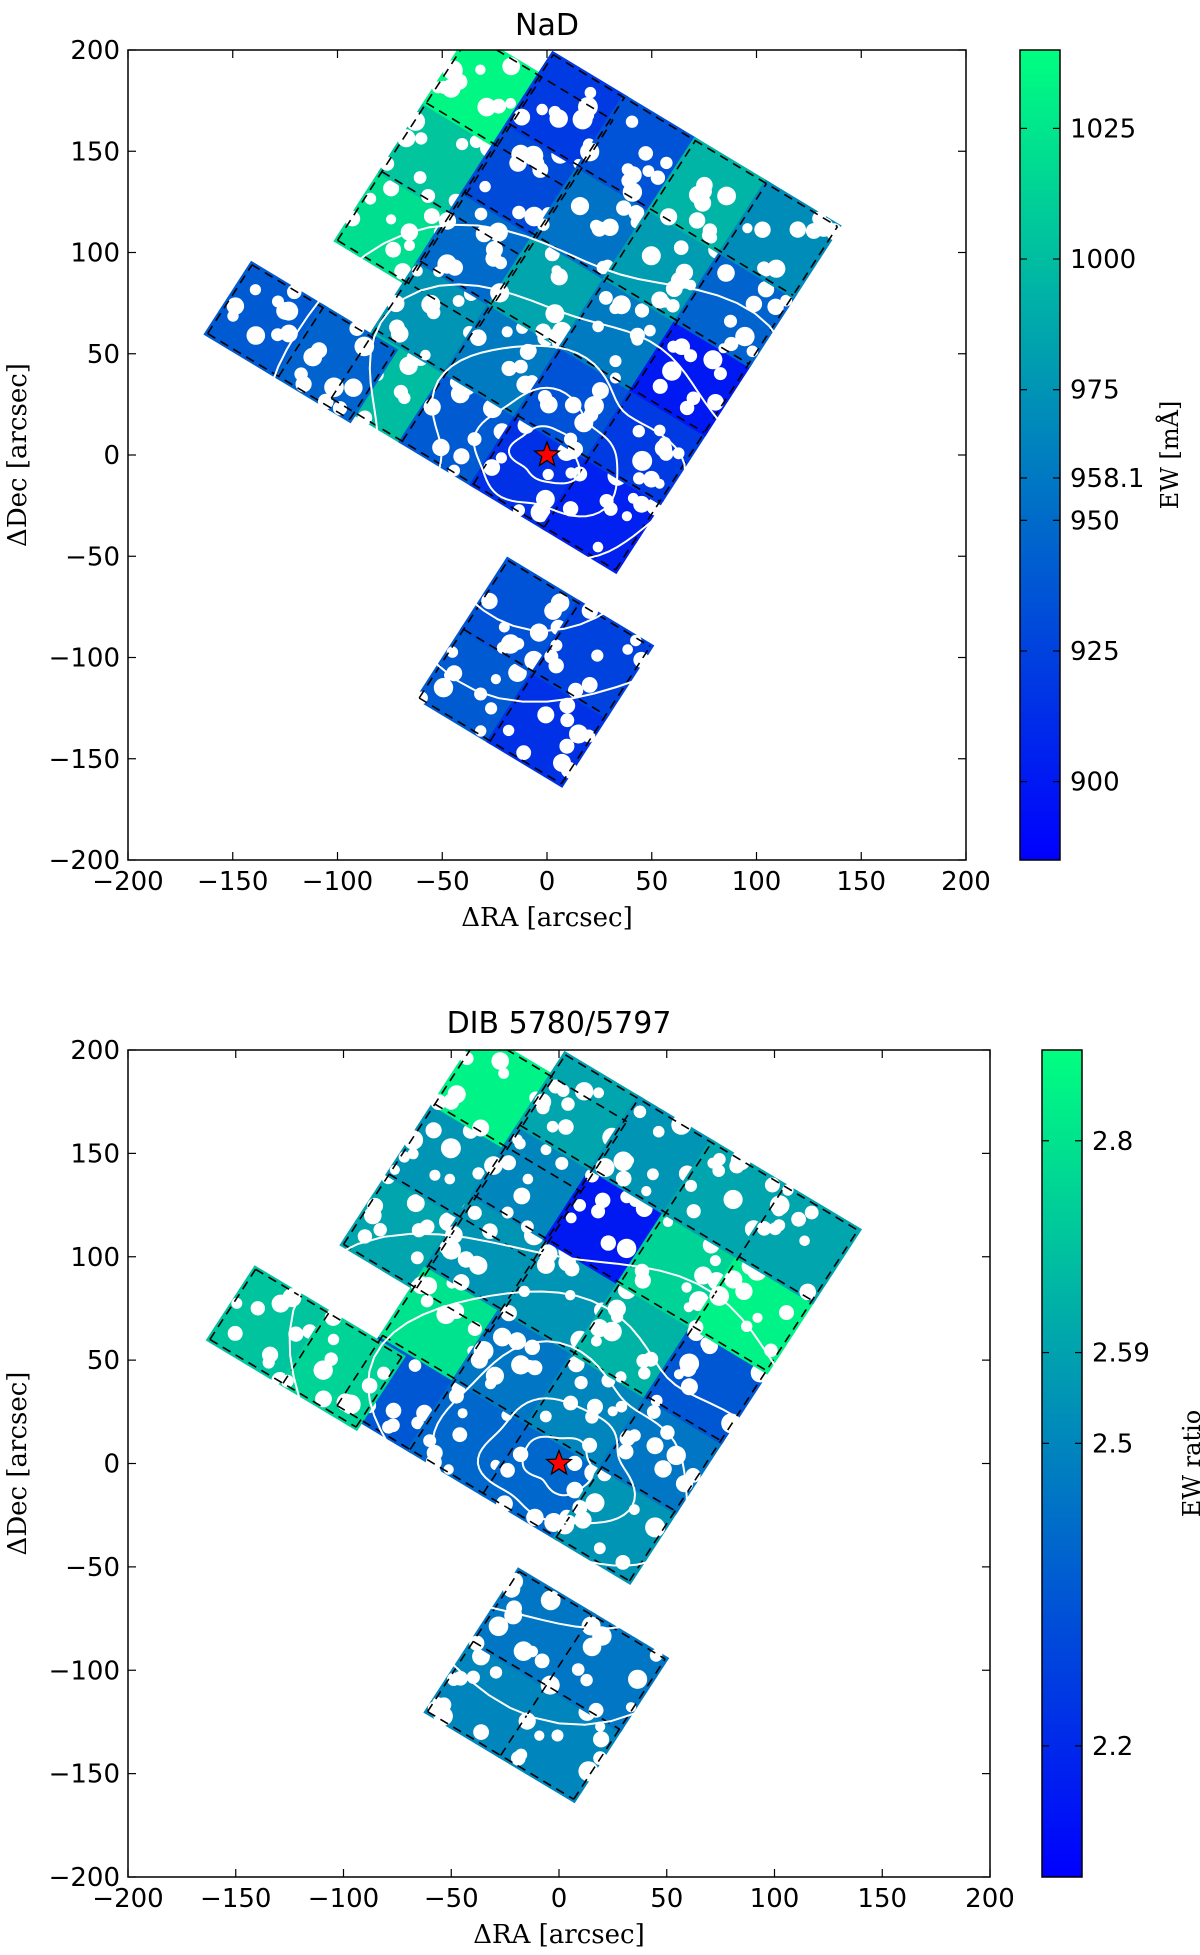  Describe the element at coordinates (757, 882) in the screenshot. I see `x-tick-label: 100` at that location.